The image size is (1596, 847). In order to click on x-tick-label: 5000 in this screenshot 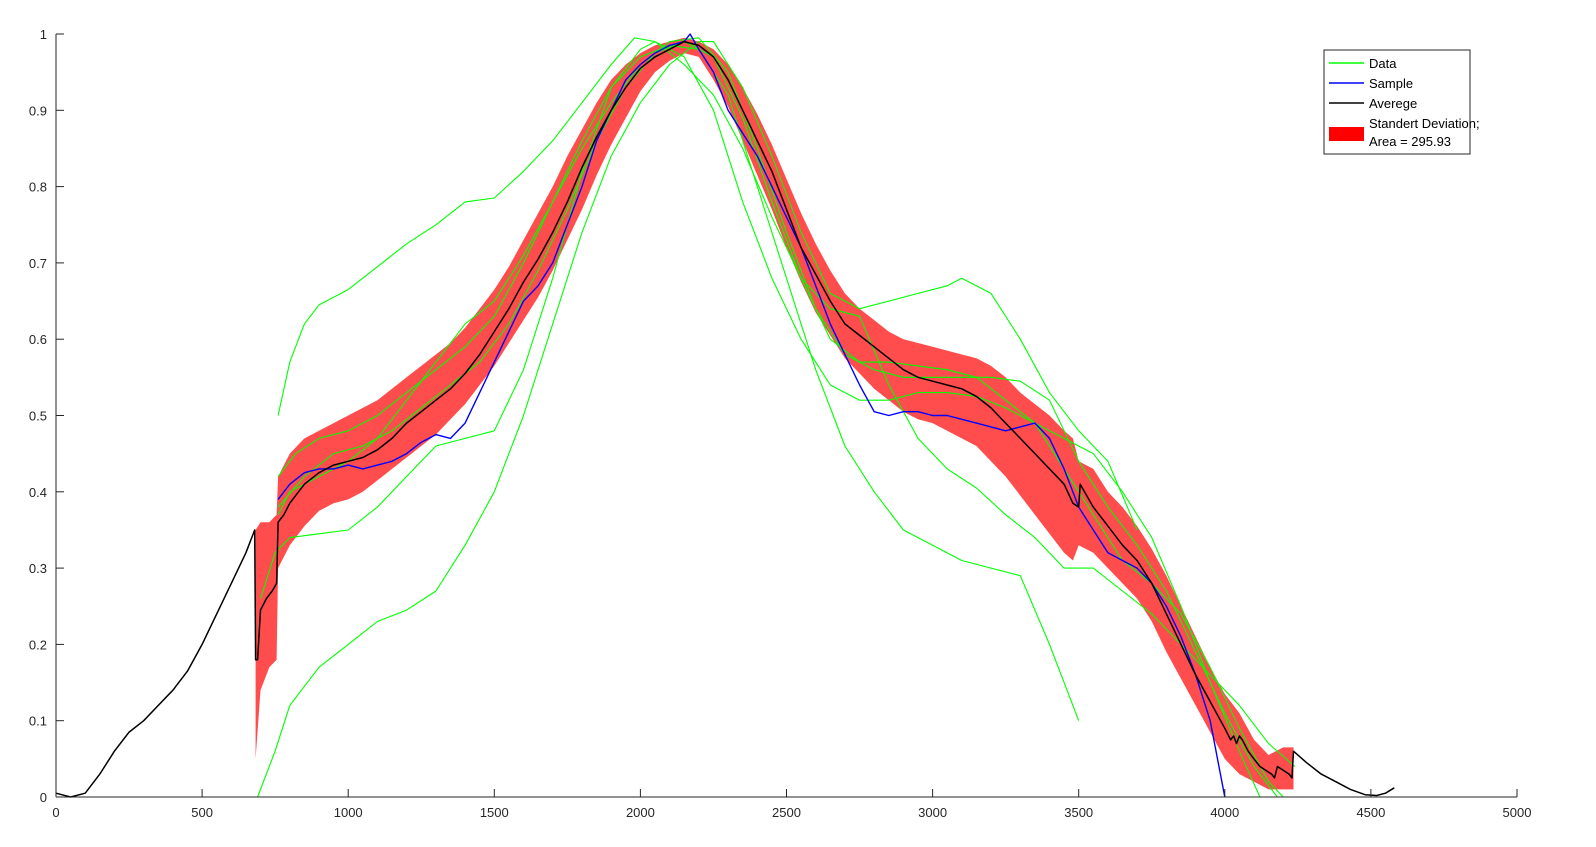, I will do `click(1517, 812)`.